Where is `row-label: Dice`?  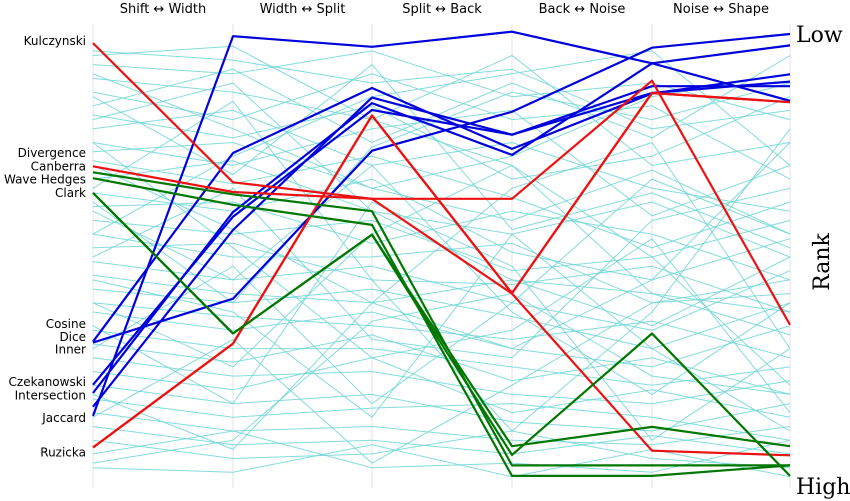 row-label: Dice is located at coordinates (72, 337).